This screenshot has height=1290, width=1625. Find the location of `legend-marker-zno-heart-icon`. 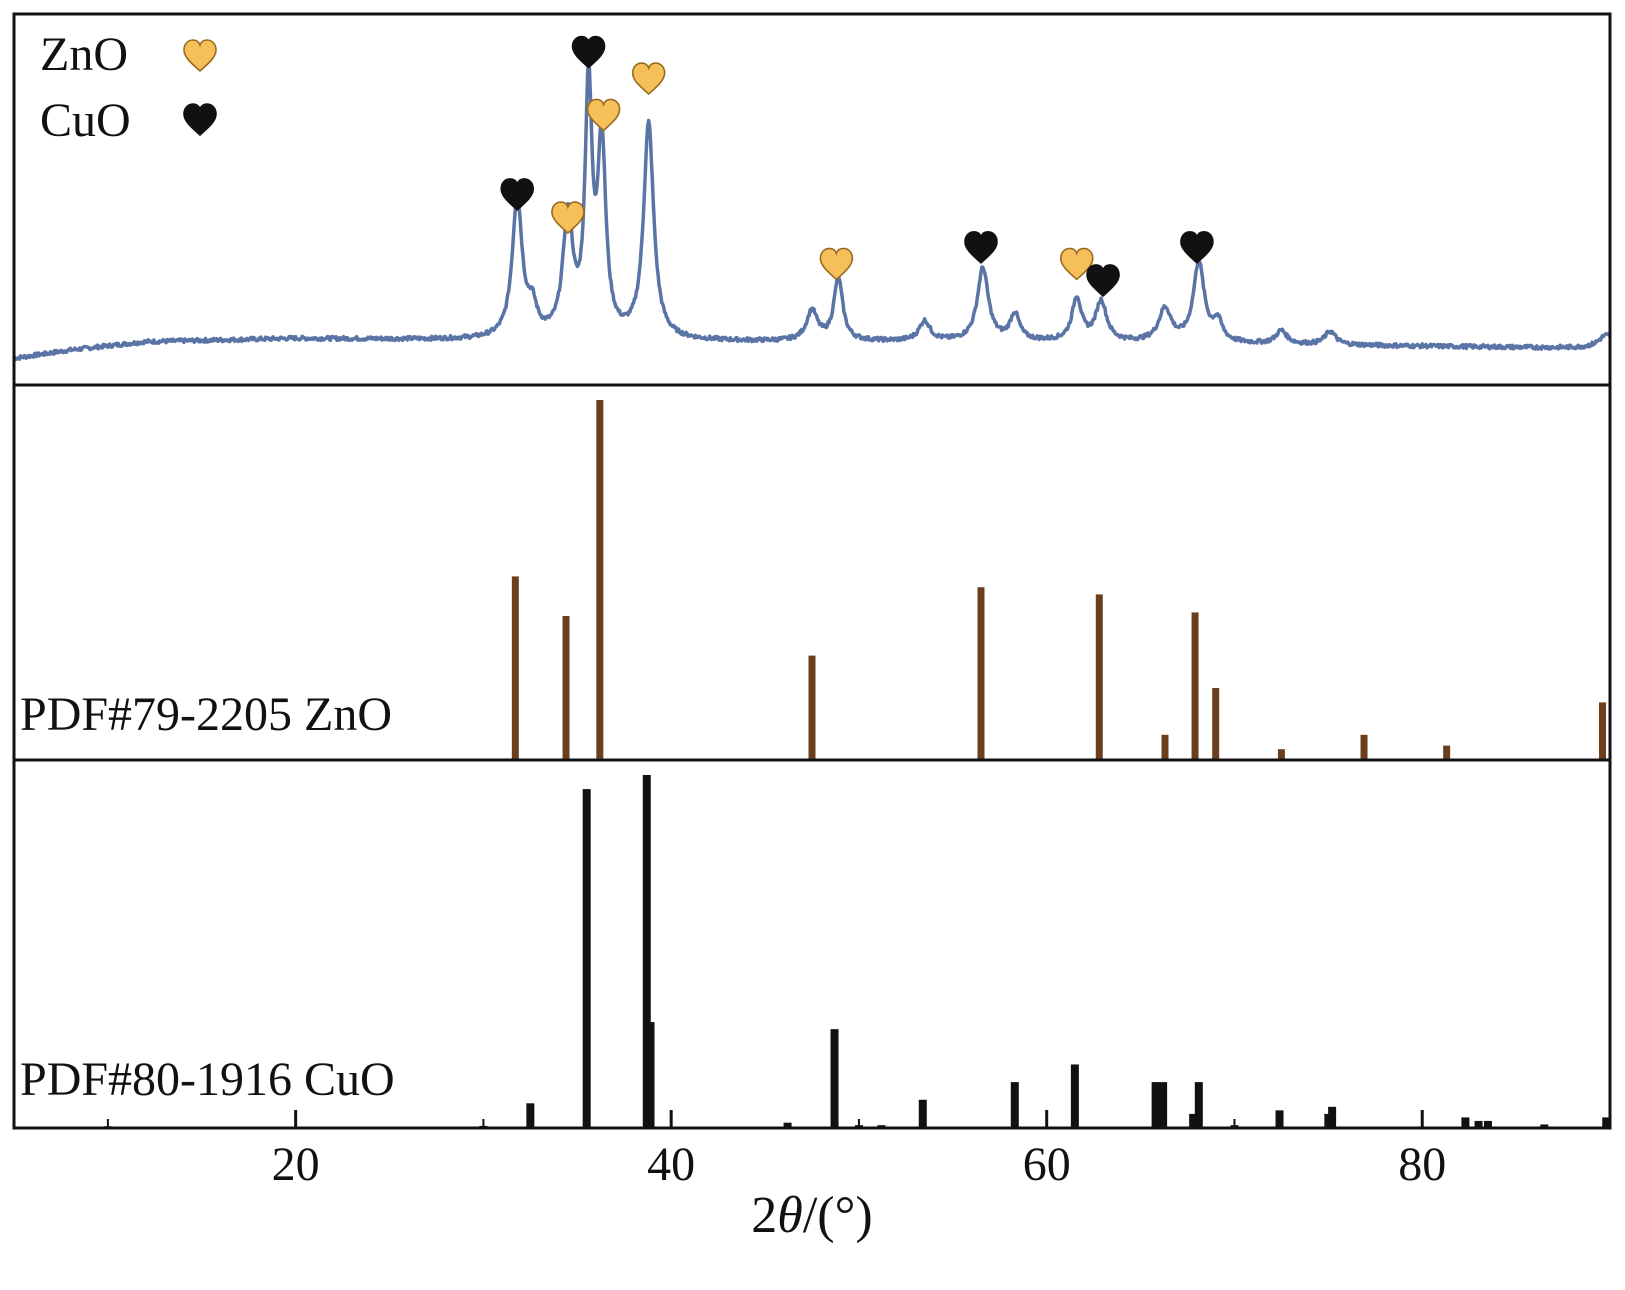

legend-marker-zno-heart-icon is located at coordinates (200, 55).